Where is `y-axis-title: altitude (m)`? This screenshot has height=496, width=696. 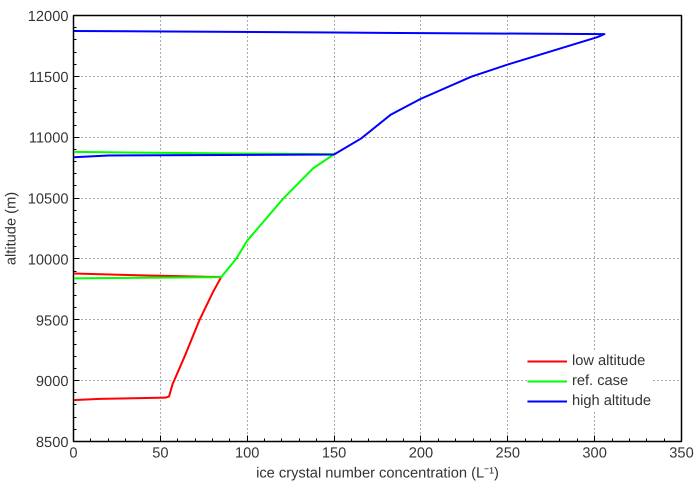 y-axis-title: altitude (m) is located at coordinates (12, 229).